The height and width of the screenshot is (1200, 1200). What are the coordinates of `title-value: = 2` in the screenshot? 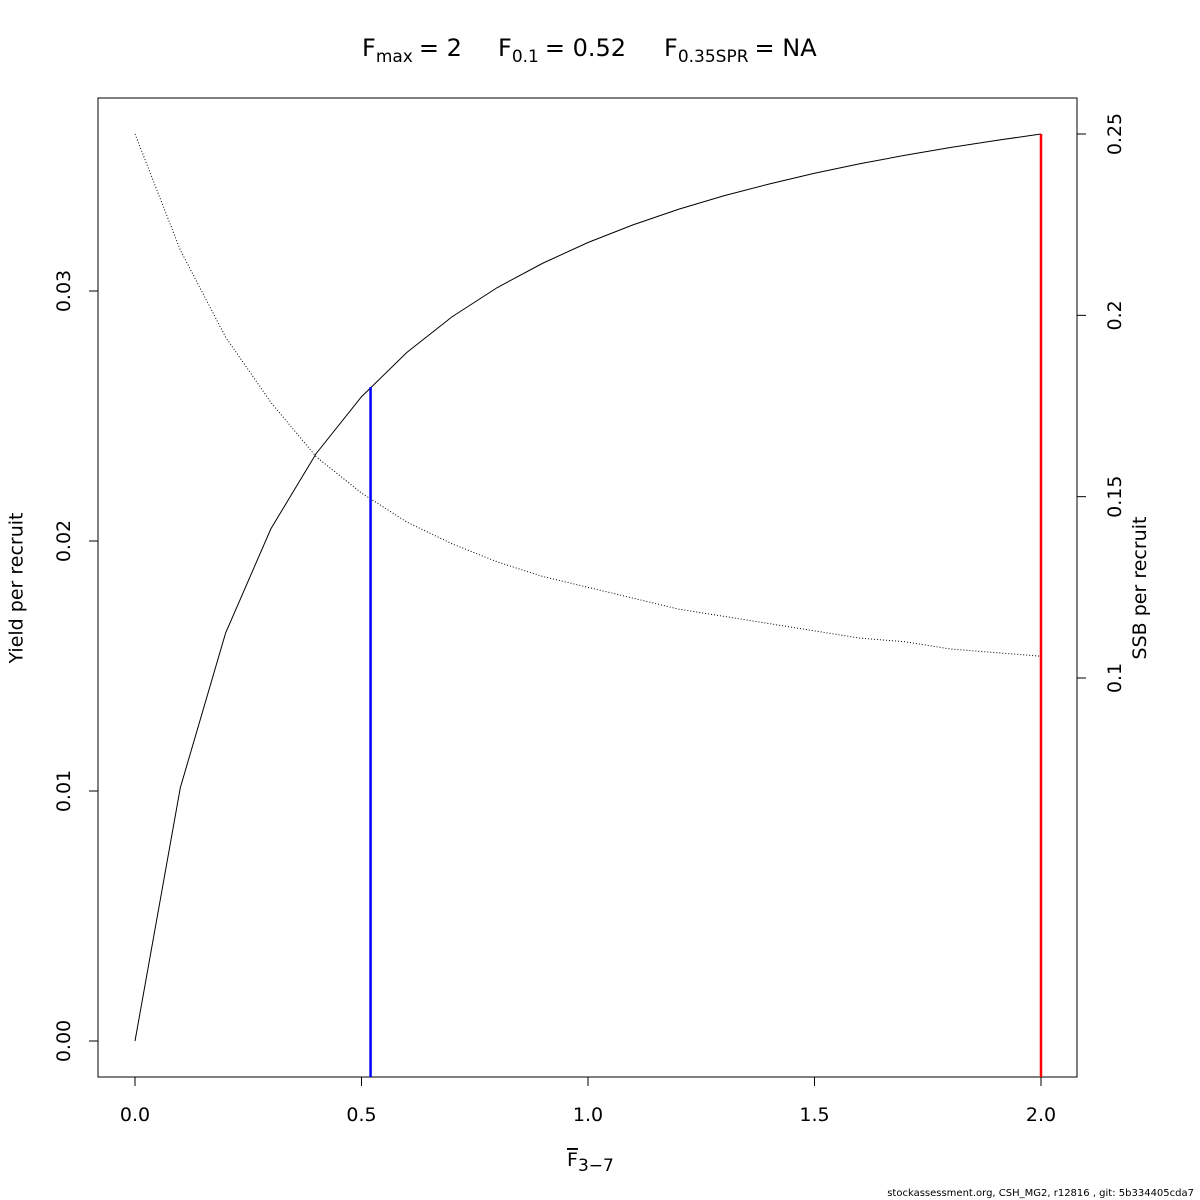 It's located at (440, 48).